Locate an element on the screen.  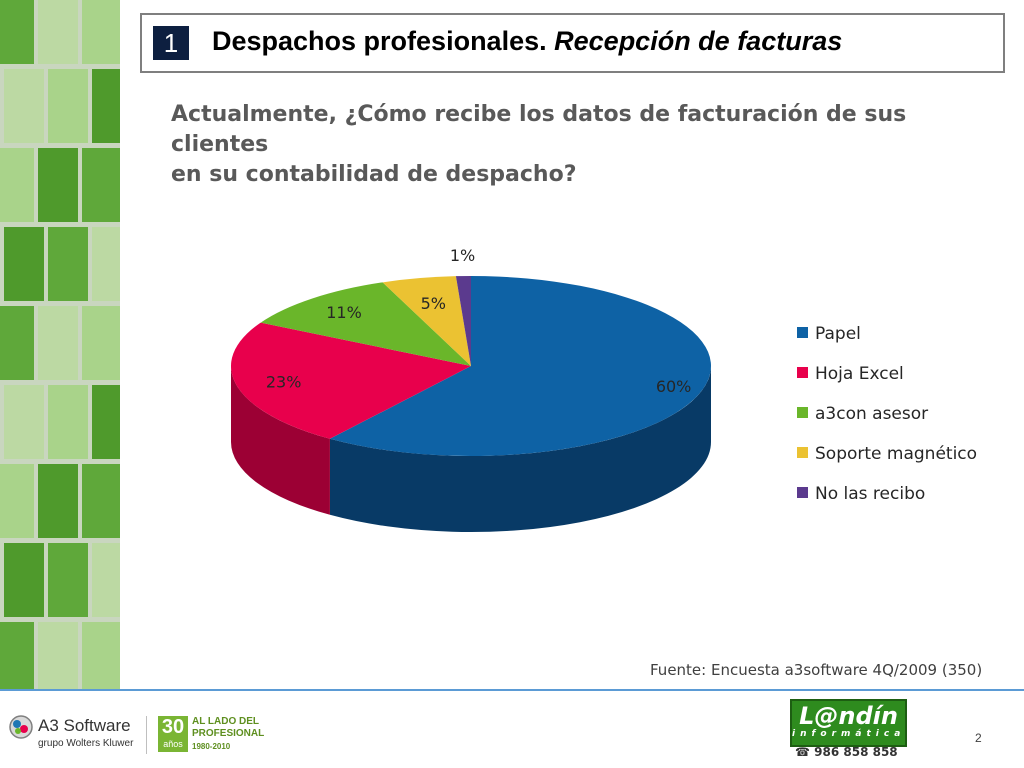
anniversary-badge: 30 años is located at coordinates (173, 734).